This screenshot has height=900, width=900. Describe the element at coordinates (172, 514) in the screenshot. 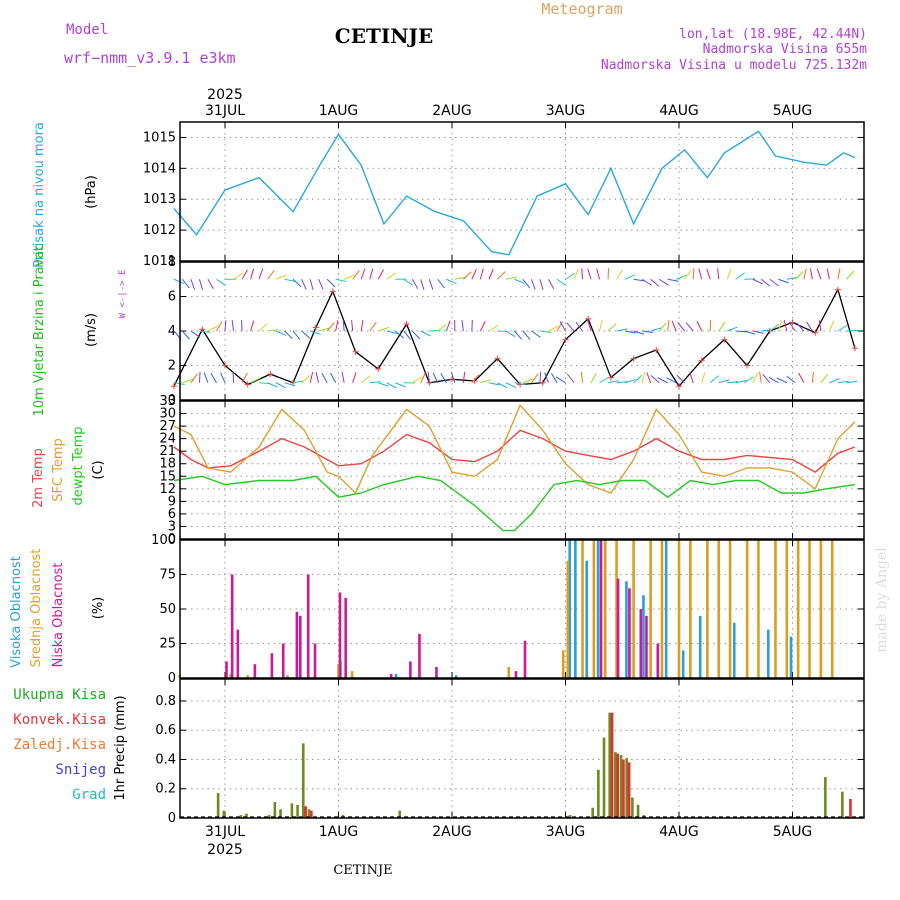

I see `y-tick-label: 6` at that location.